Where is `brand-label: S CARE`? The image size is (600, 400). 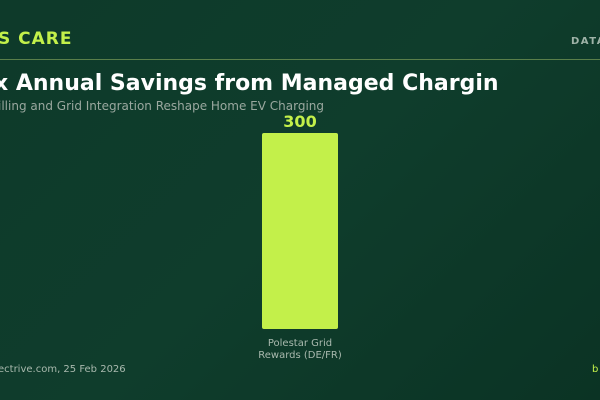
brand-label: S CARE is located at coordinates (36, 39).